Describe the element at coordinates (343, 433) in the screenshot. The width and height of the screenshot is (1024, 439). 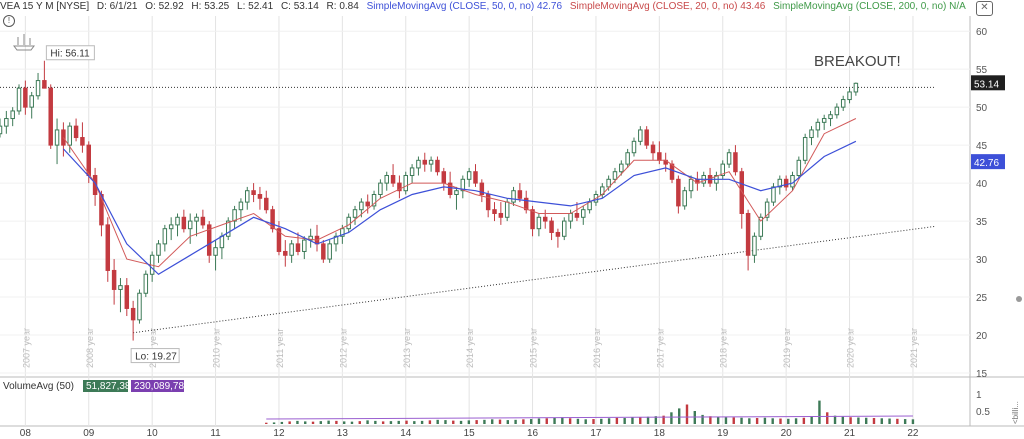
I see `x-tick-label: 13` at that location.